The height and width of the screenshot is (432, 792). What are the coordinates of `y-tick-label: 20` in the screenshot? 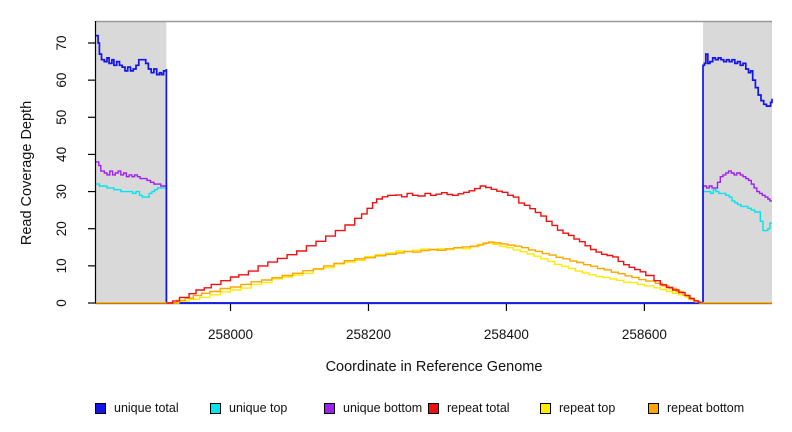 It's located at (61, 228).